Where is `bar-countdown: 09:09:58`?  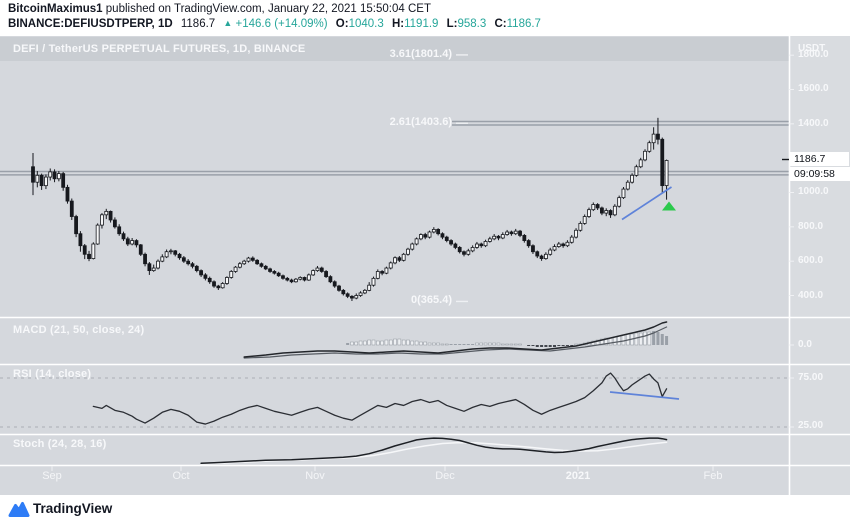
bar-countdown: 09:09:58 is located at coordinates (819, 174).